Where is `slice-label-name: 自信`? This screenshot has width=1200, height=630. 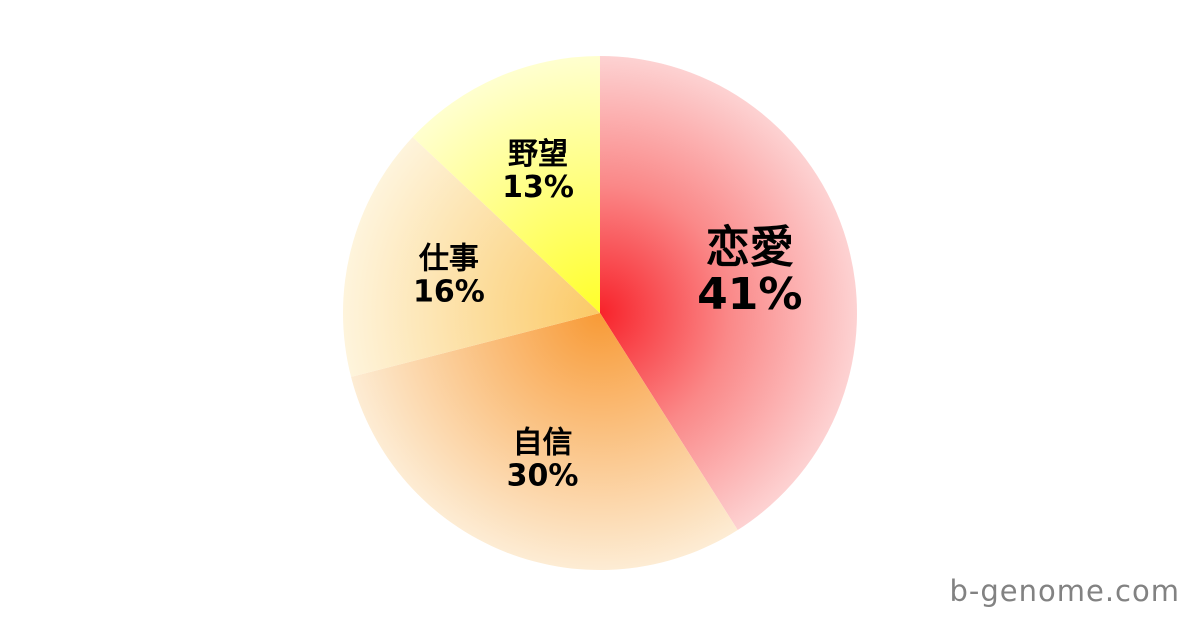
slice-label-name: 自信 is located at coordinates (543, 442).